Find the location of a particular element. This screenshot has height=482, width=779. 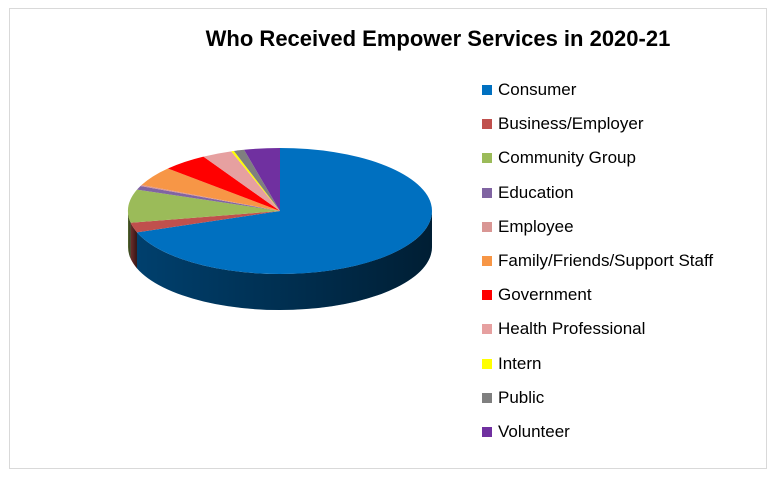

pie-chart is located at coordinates (280, 229).